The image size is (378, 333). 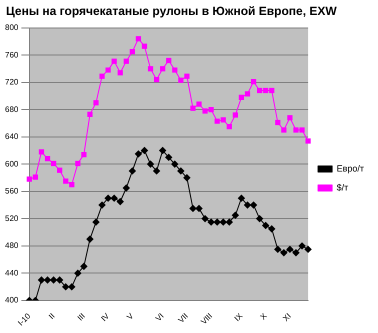 I want to click on y-tick-label: 640, so click(x=11, y=137).